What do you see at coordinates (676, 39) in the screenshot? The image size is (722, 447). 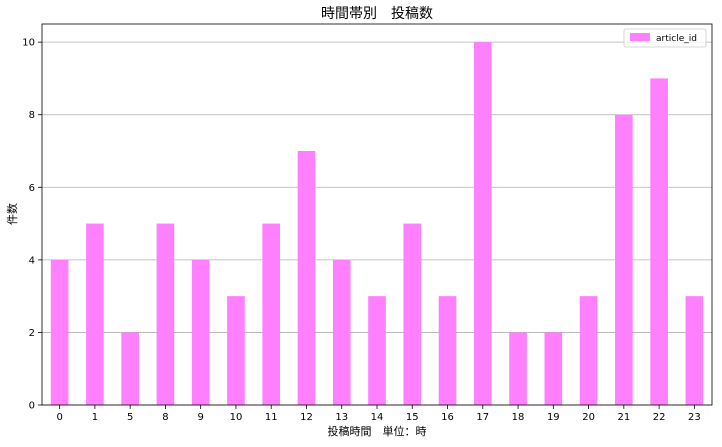 I see `legend-label: article_id` at bounding box center [676, 39].